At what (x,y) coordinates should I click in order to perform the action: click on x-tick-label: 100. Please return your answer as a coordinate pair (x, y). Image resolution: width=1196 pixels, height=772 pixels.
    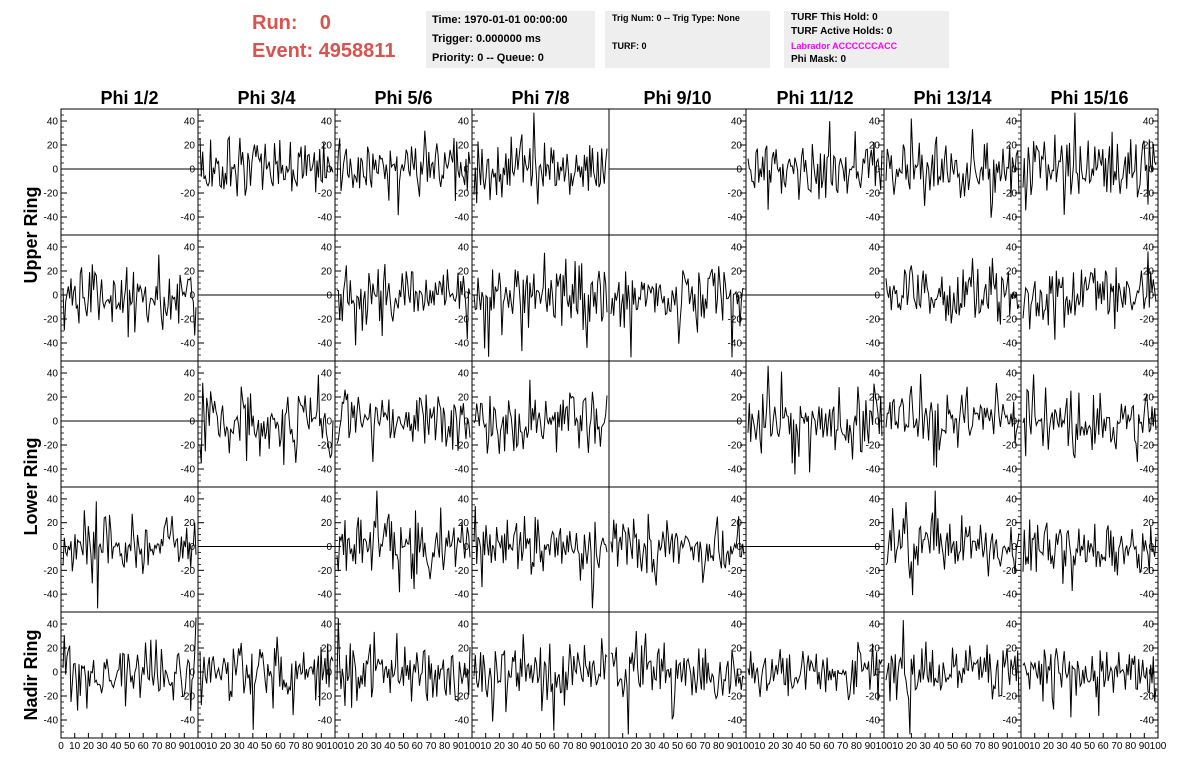
    Looking at the image, I should click on (472, 746).